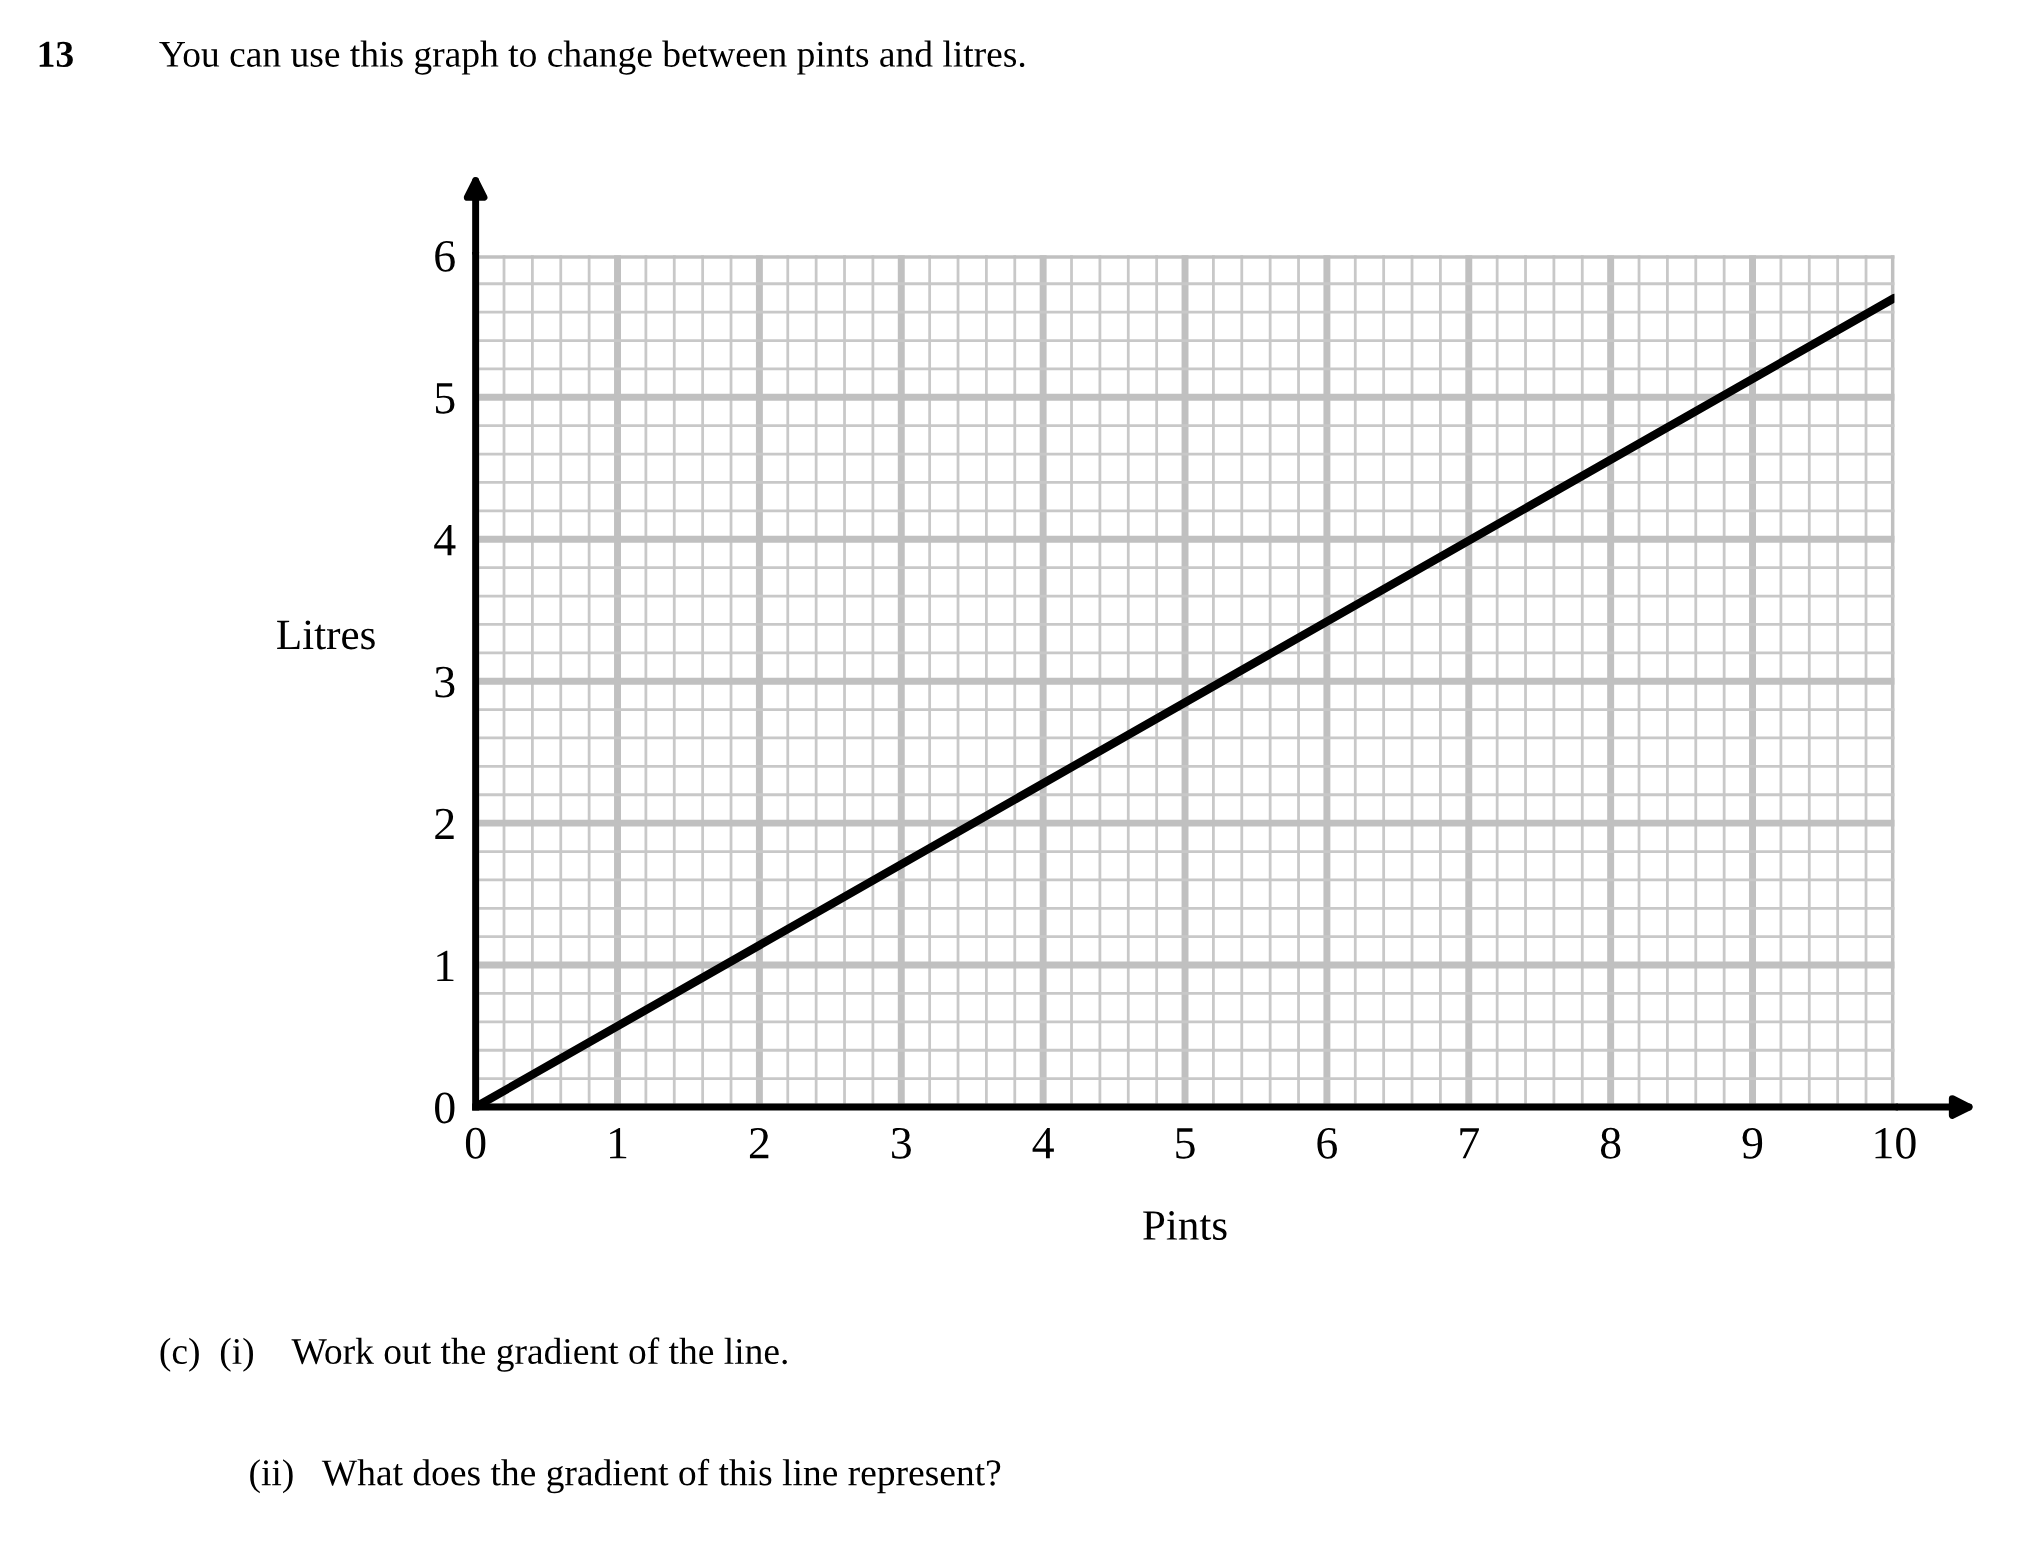  Describe the element at coordinates (445, 682) in the screenshot. I see `y-tick-label: 3` at that location.